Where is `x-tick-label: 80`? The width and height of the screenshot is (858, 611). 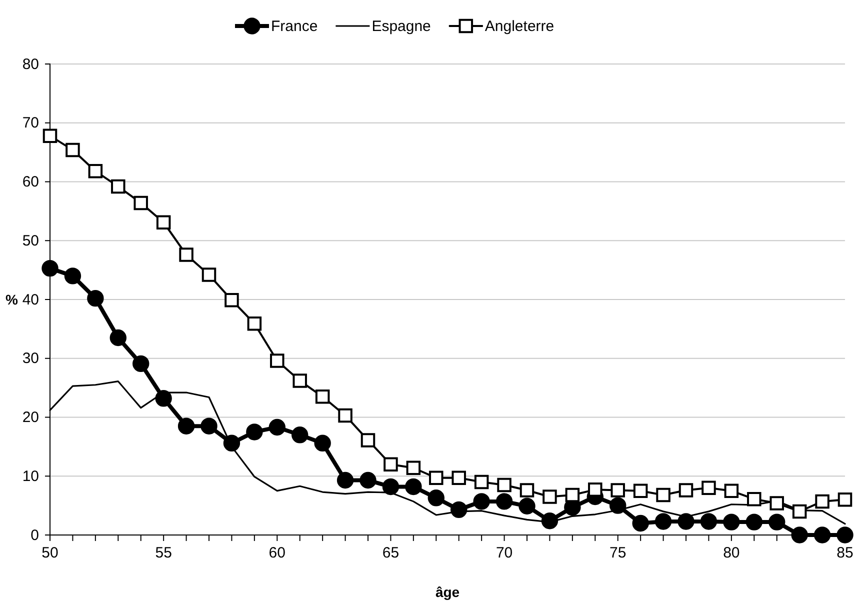
x-tick-label: 80 is located at coordinates (731, 553).